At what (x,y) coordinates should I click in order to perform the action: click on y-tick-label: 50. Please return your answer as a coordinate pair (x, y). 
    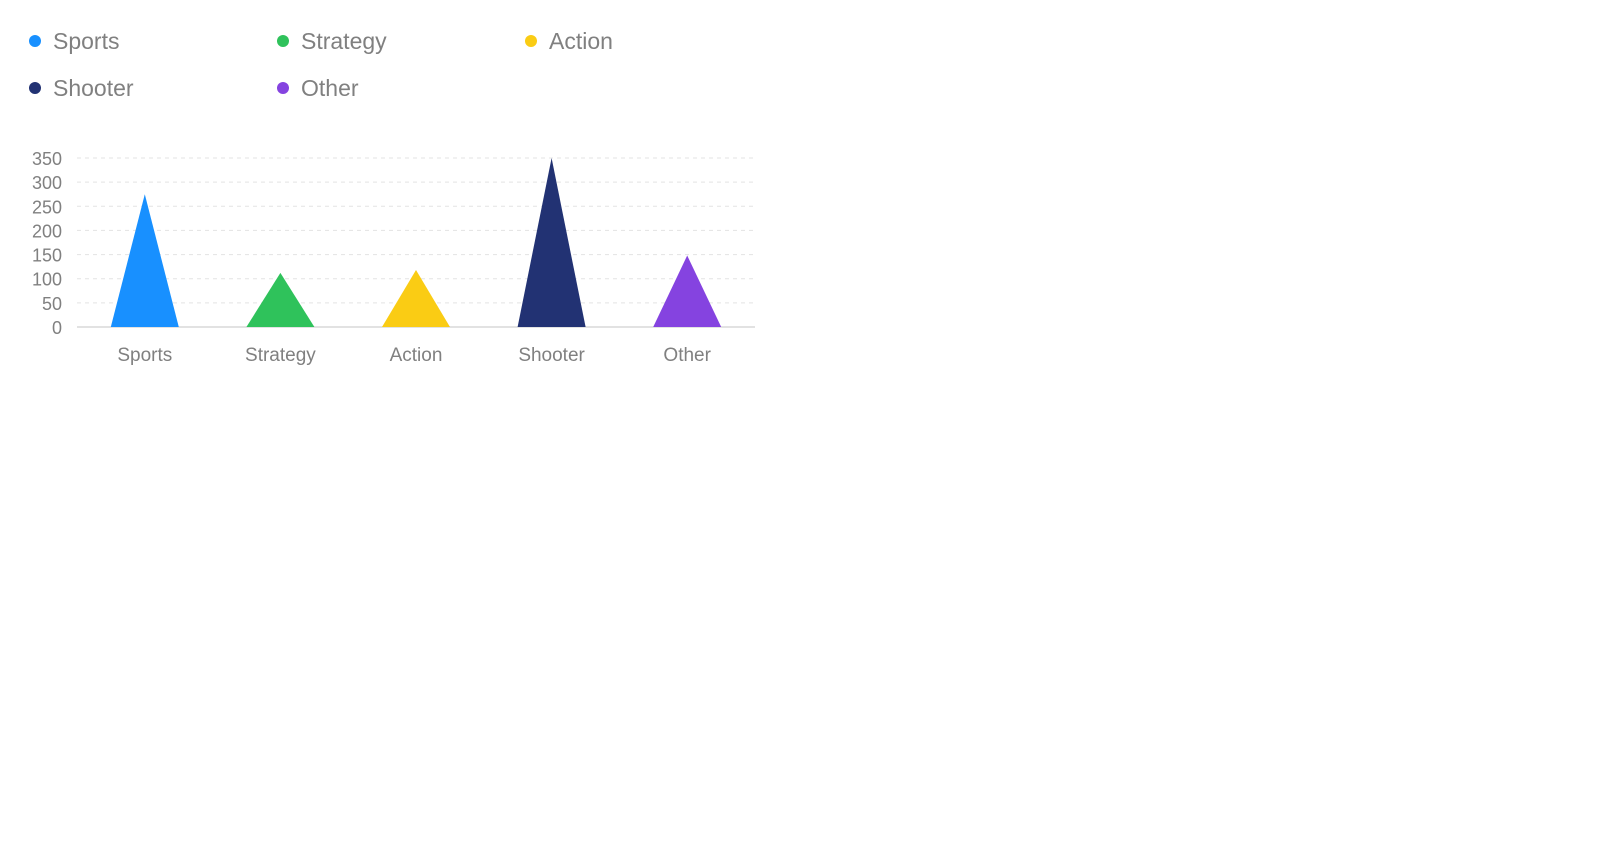
    Looking at the image, I should click on (52, 304).